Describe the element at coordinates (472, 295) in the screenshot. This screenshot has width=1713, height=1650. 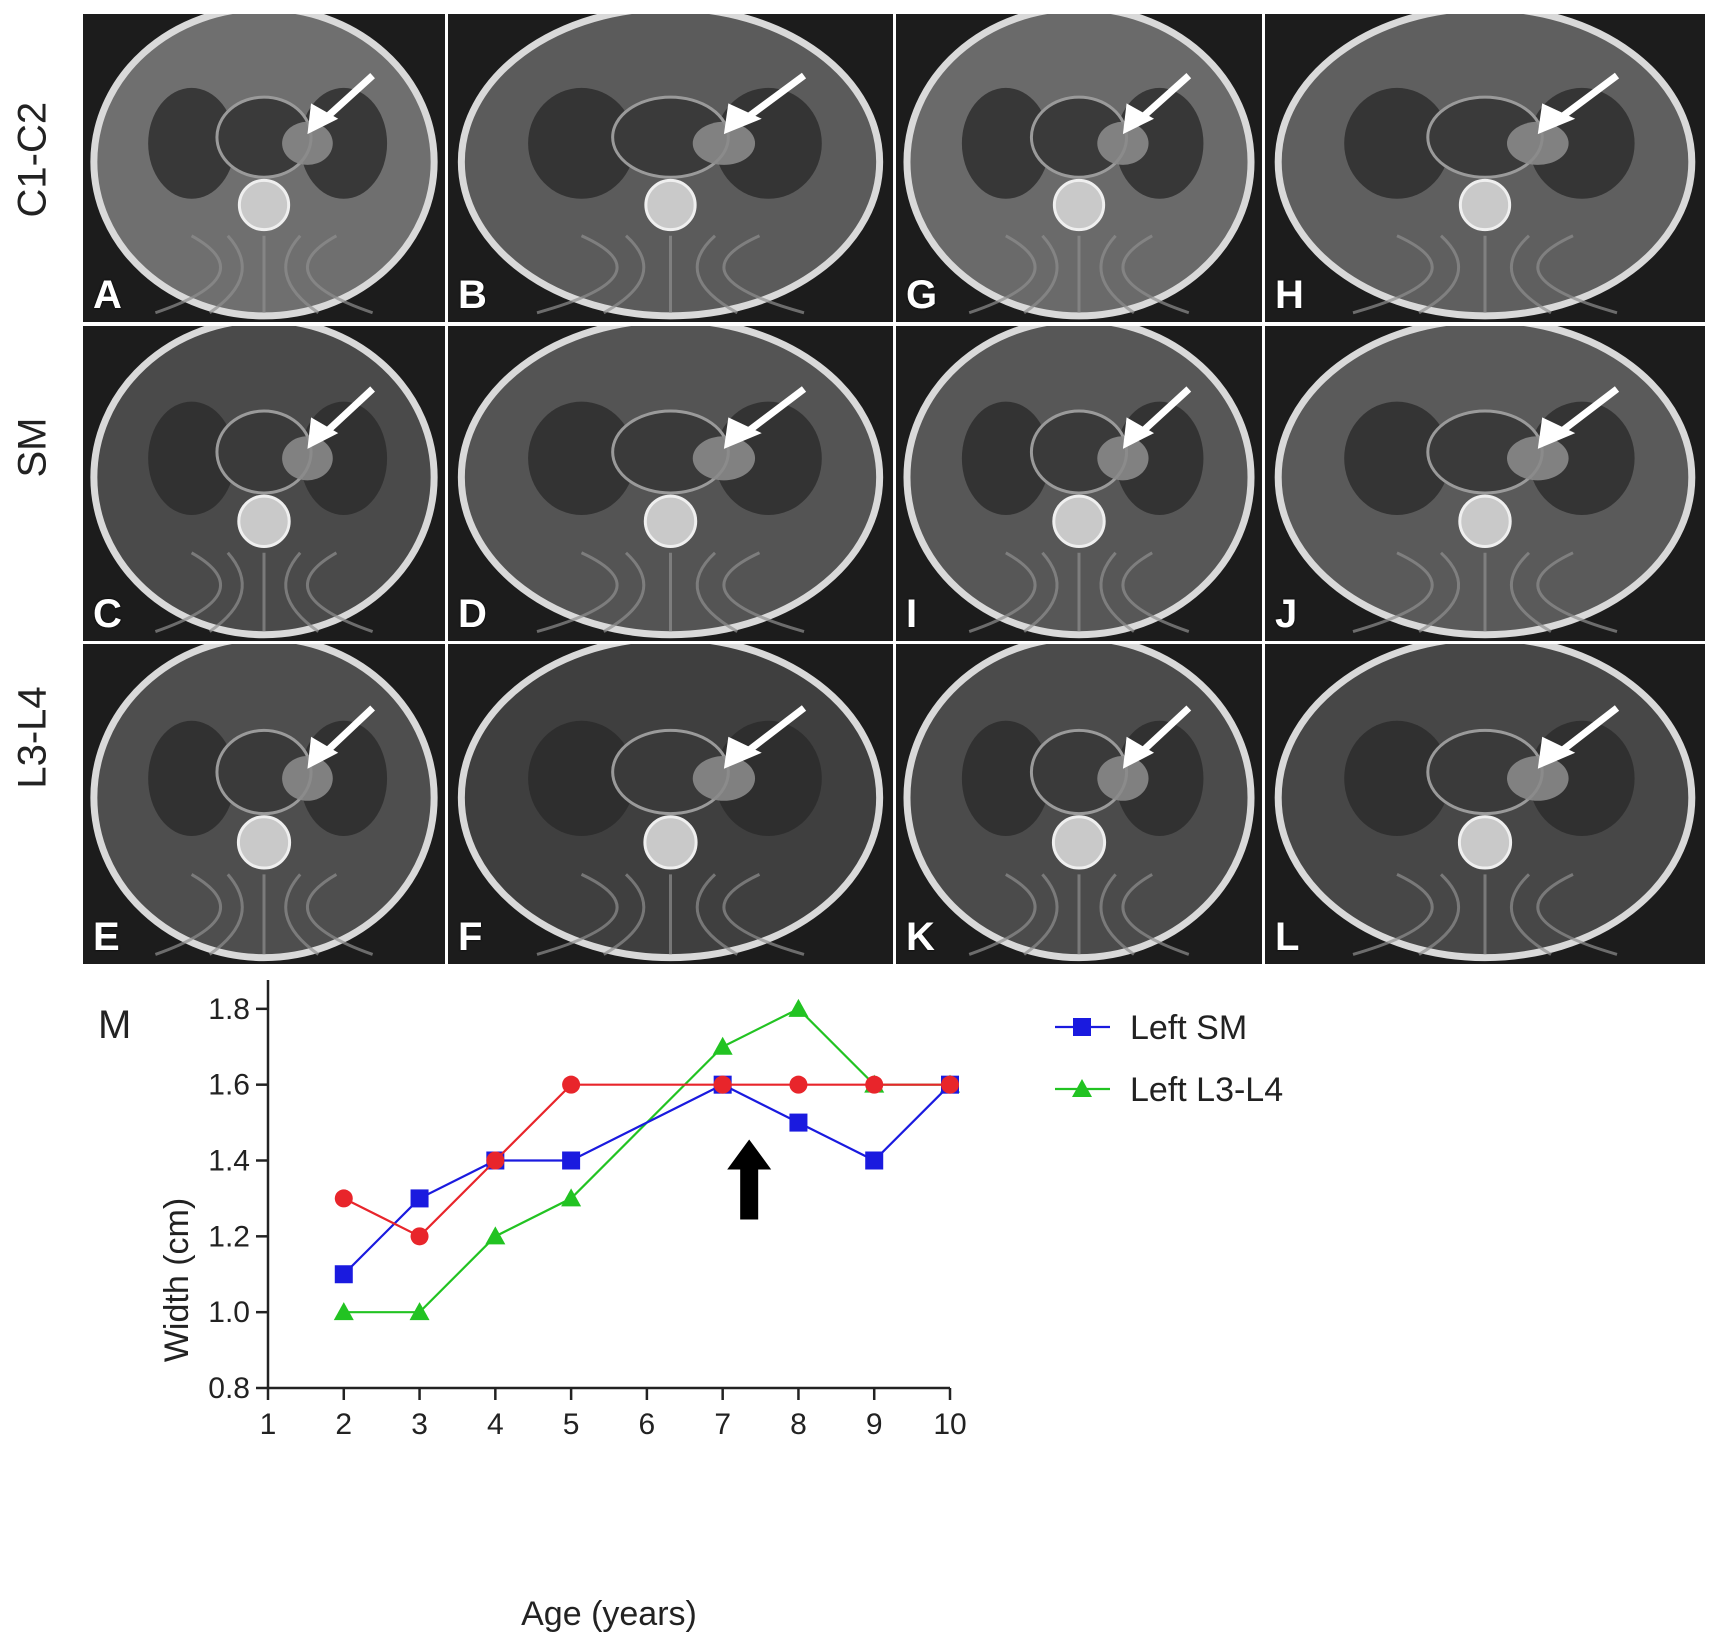
I see `panel-letter: B` at that location.